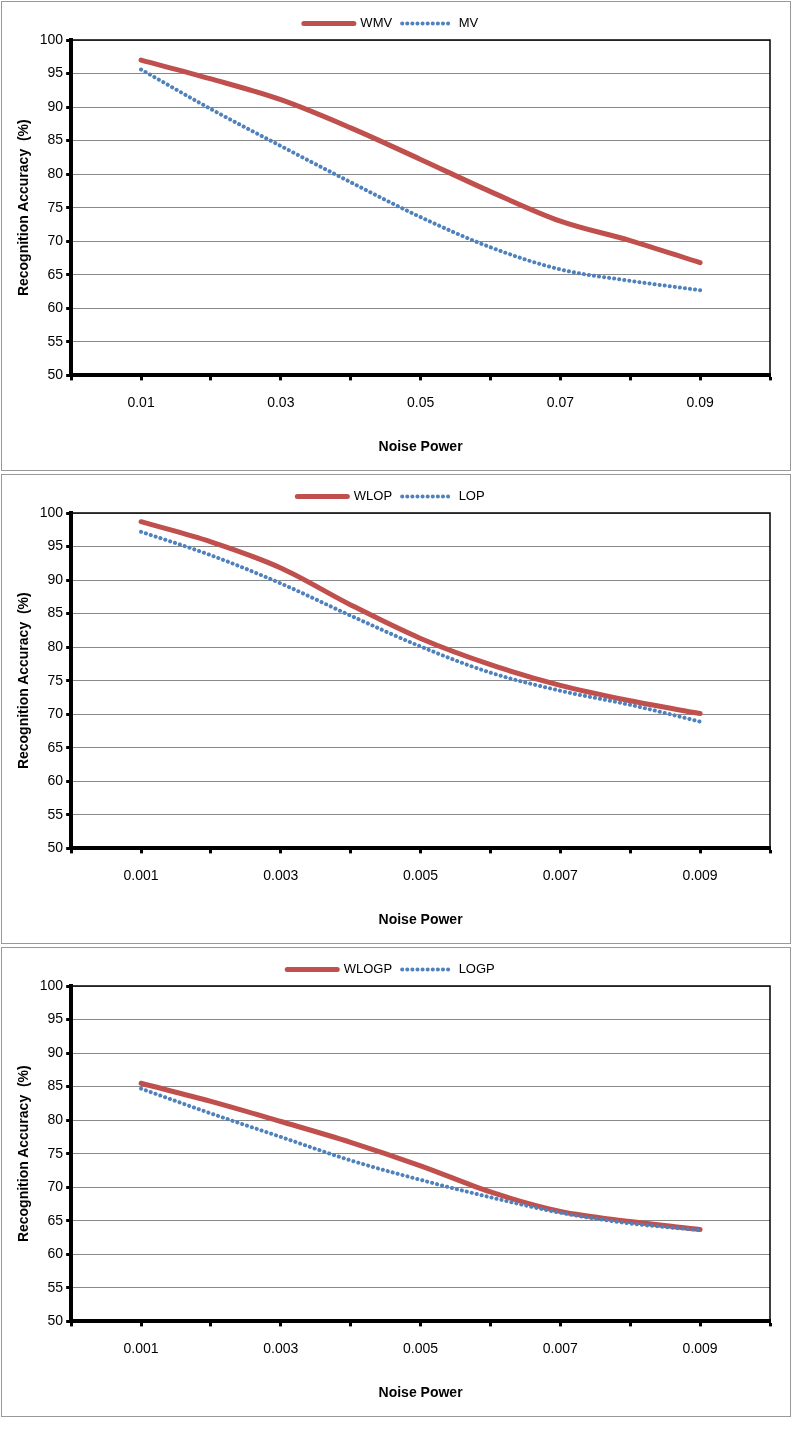 Image resolution: width=798 pixels, height=1441 pixels. What do you see at coordinates (376, 23) in the screenshot?
I see `legend-label: WMV` at bounding box center [376, 23].